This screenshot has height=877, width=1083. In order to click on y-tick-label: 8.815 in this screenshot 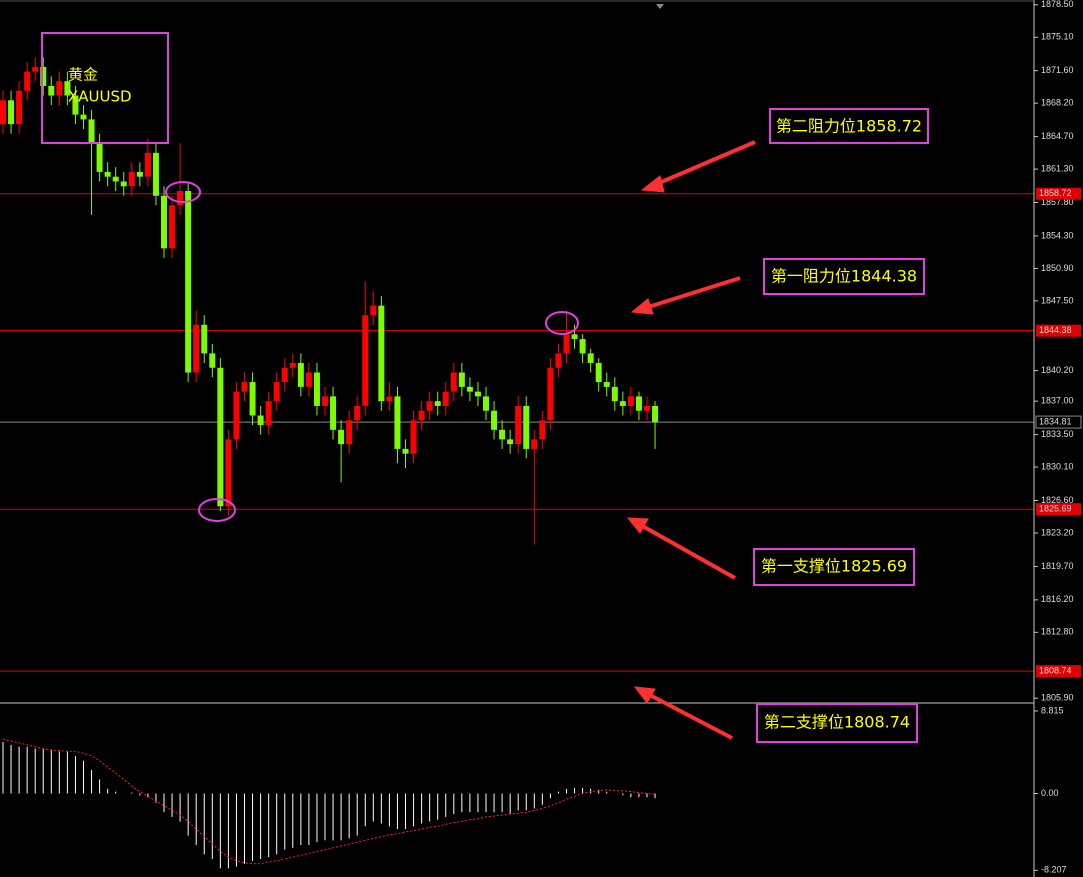, I will do `click(1052, 710)`.